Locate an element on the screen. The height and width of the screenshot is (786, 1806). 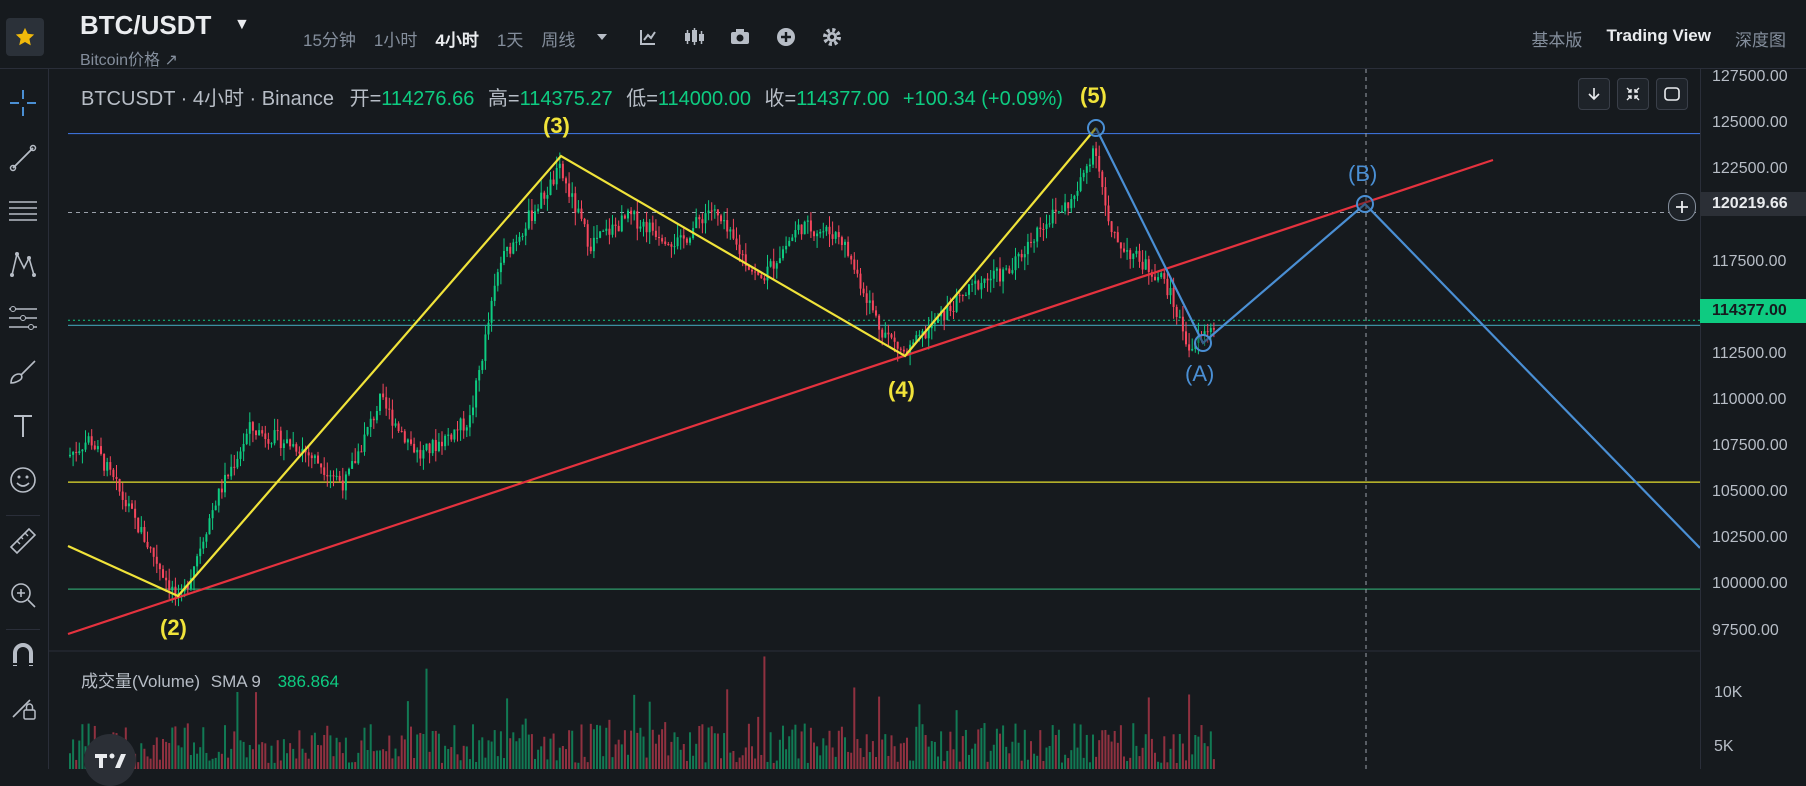
fib-tool-icon is located at coordinates (23, 318).